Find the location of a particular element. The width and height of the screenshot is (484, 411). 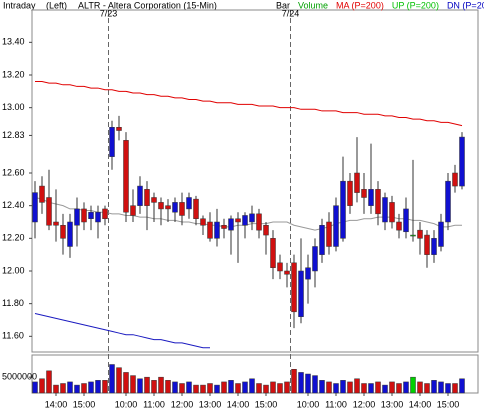

session-label: 7/23 is located at coordinates (109, 13).